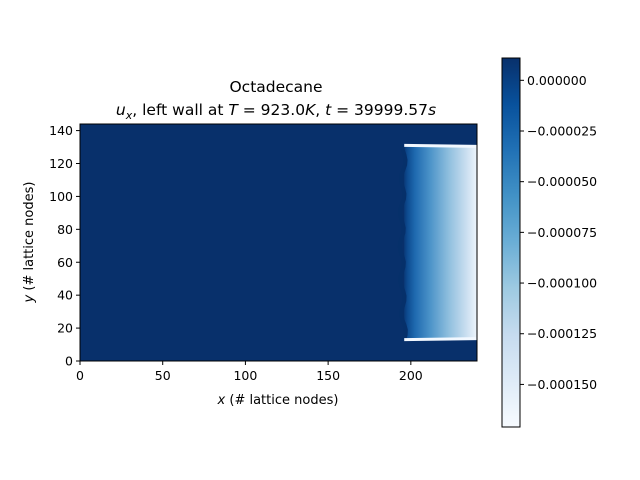 This screenshot has width=640, height=480. Describe the element at coordinates (65, 229) in the screenshot. I see `y-tick-label: 80` at that location.